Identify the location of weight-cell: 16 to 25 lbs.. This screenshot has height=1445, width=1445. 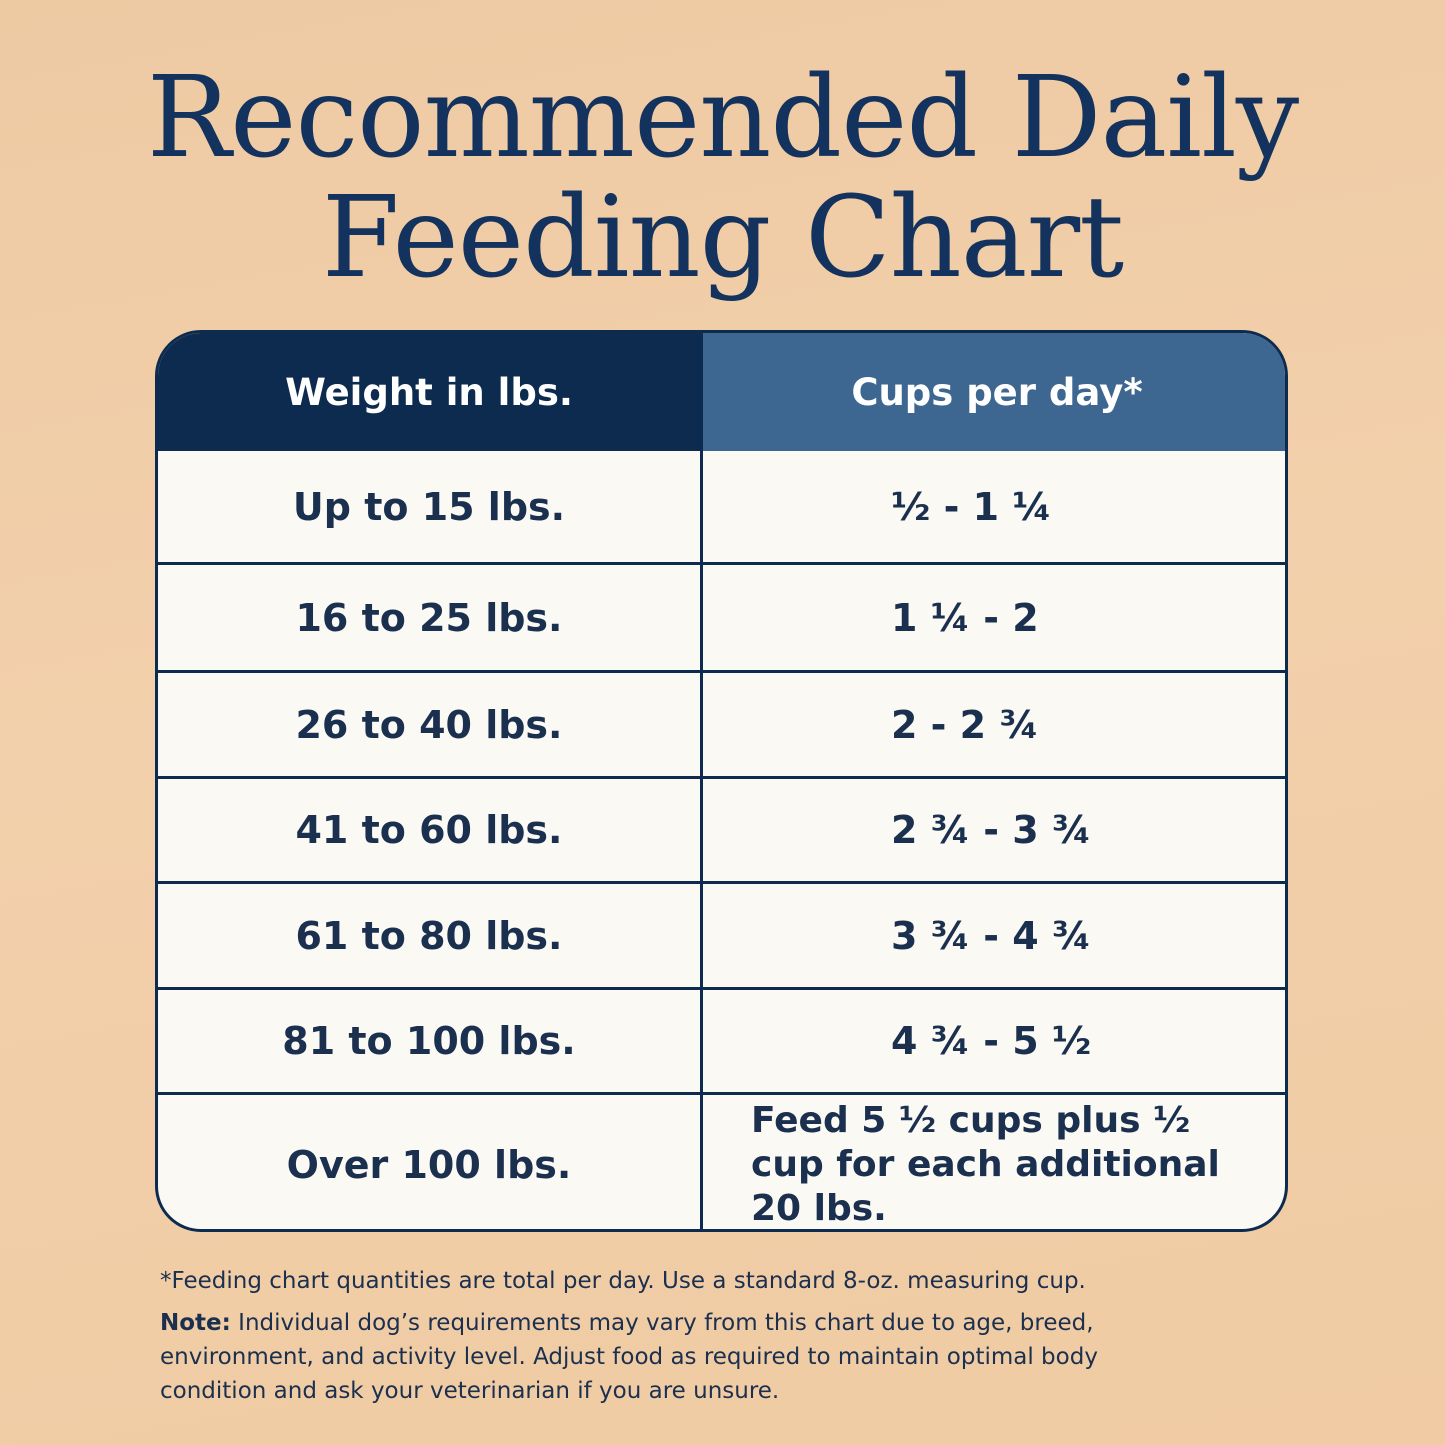
(430, 619).